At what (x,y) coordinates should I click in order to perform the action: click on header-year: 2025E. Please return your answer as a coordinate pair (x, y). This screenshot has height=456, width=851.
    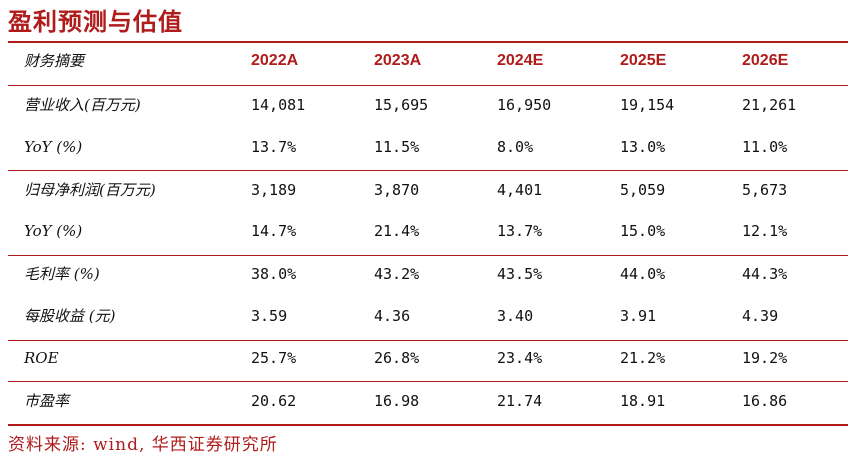
    Looking at the image, I should click on (643, 60).